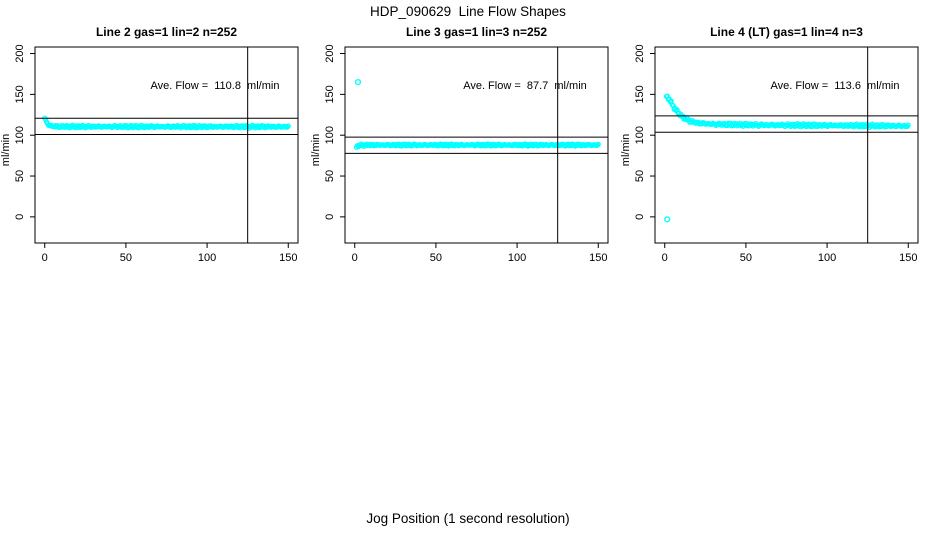  I want to click on ave-flow-annotation: Ave. Flow = 87.7 ml/min, so click(525, 86).